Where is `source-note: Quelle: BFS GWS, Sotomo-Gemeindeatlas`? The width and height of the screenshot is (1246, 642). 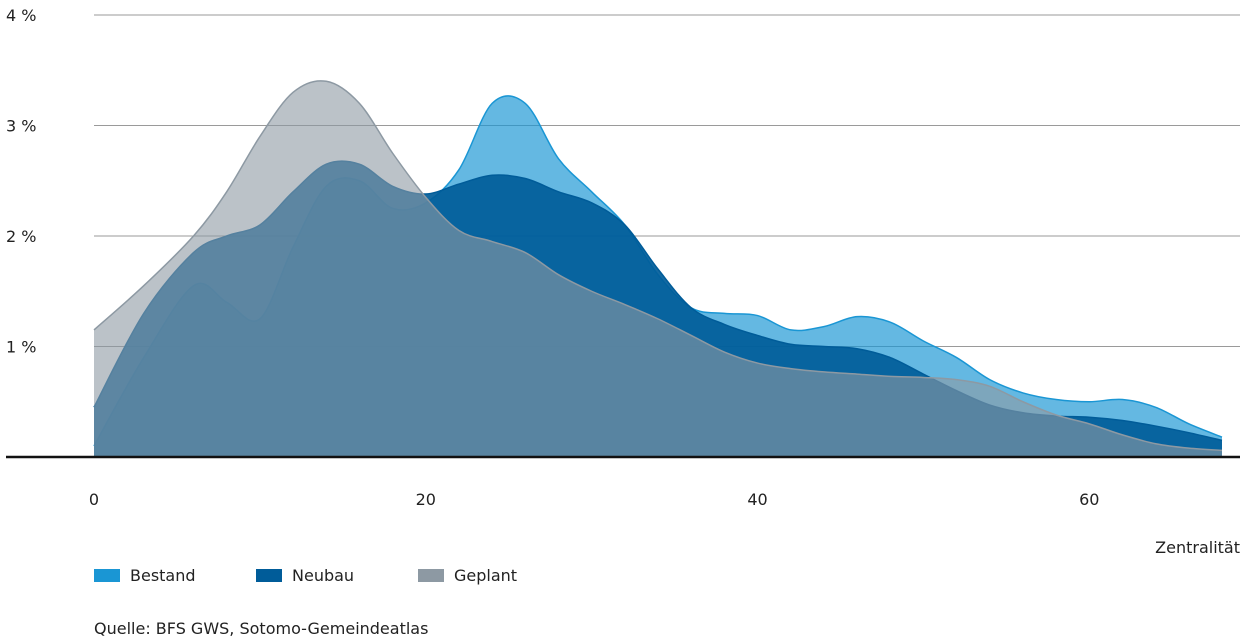 source-note: Quelle: BFS GWS, Sotomo-Gemeindeatlas is located at coordinates (261, 628).